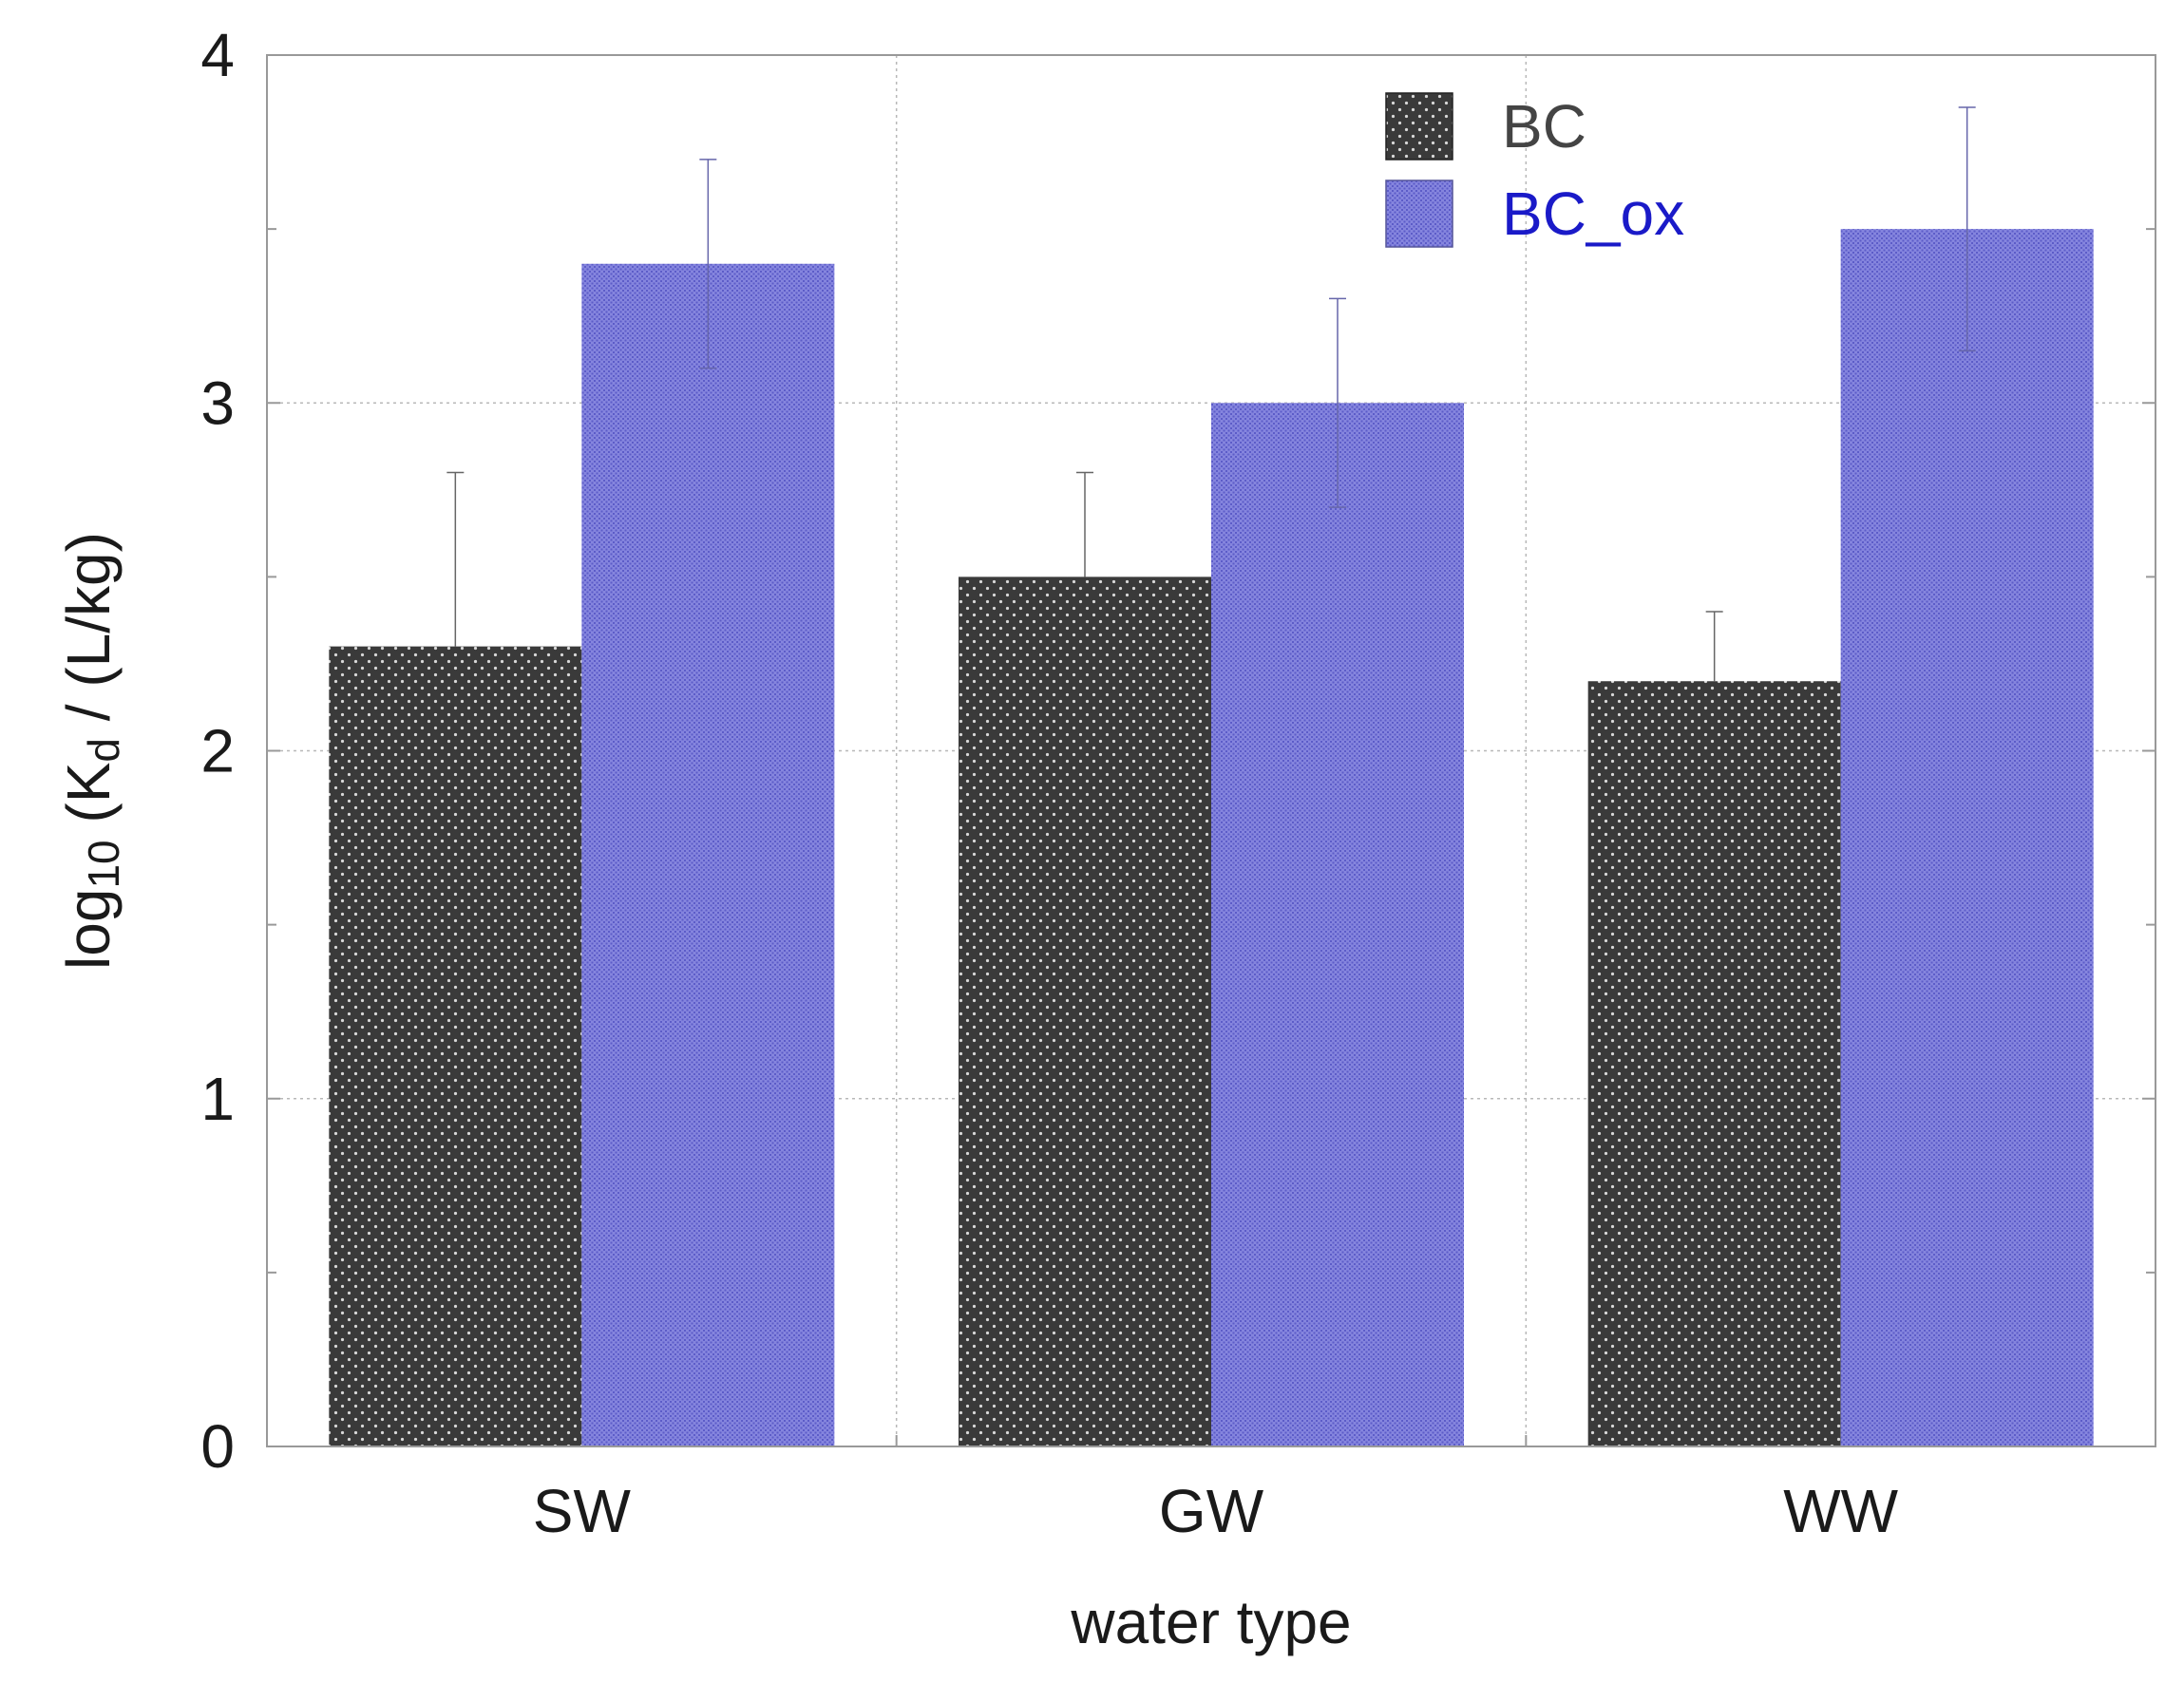 This screenshot has height=1682, width=2184. What do you see at coordinates (88, 635) in the screenshot?
I see `y-axis-label-units: / (L/kg)` at bounding box center [88, 635].